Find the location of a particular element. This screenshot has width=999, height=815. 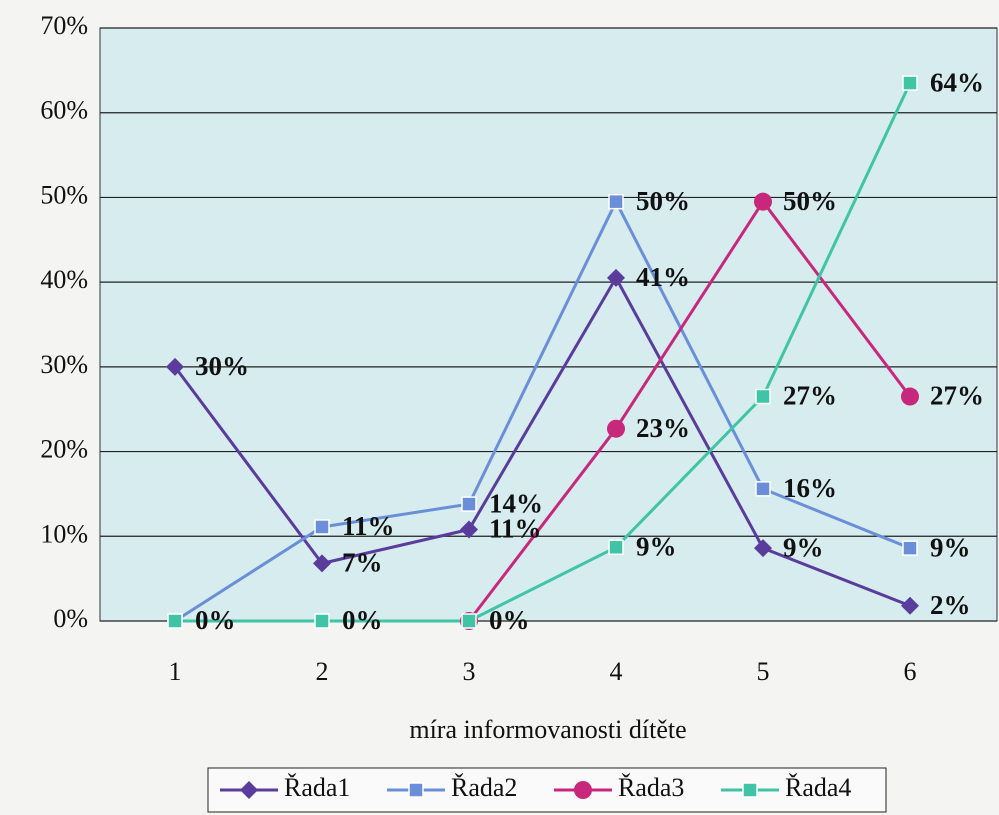

data-label: 14% is located at coordinates (516, 503).